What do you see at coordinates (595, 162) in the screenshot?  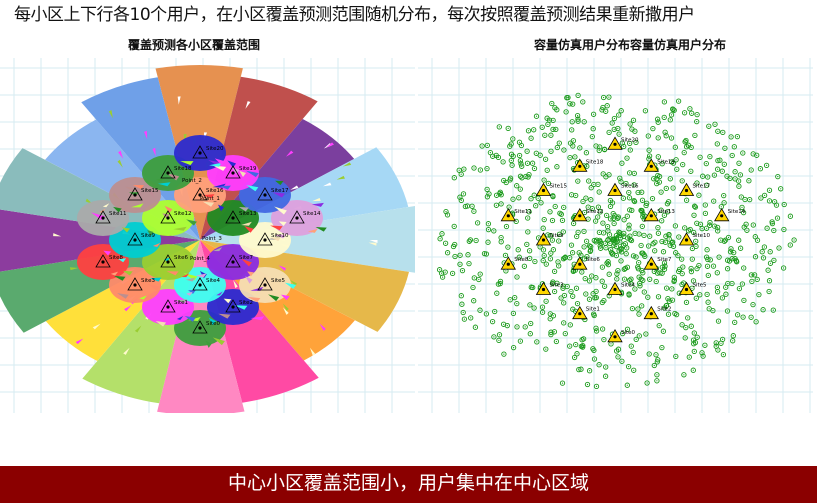 I see `site-label: Site18` at bounding box center [595, 162].